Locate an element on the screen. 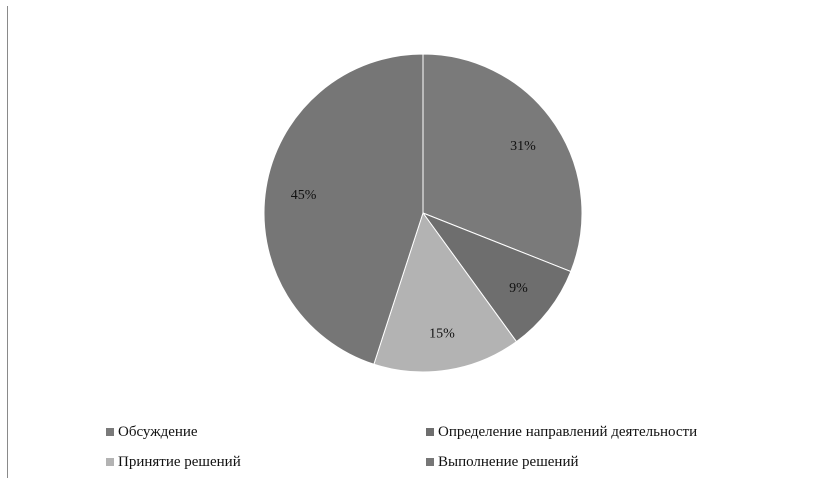 The width and height of the screenshot is (832, 482). legend-label-discussion: Обсуждение is located at coordinates (158, 431).